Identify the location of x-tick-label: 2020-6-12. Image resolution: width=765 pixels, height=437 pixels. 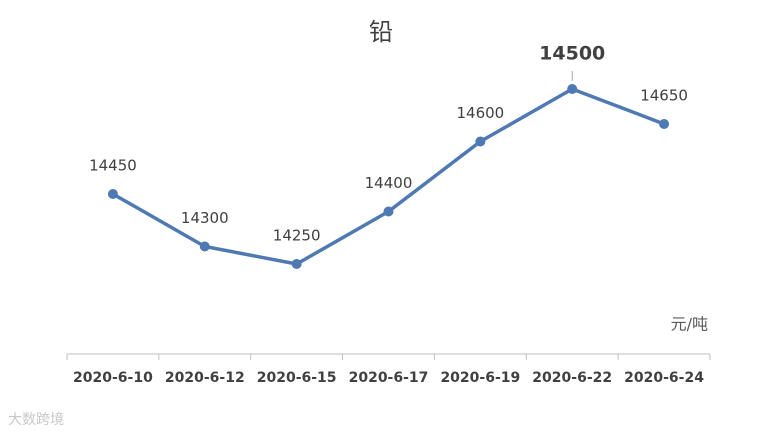
(205, 378).